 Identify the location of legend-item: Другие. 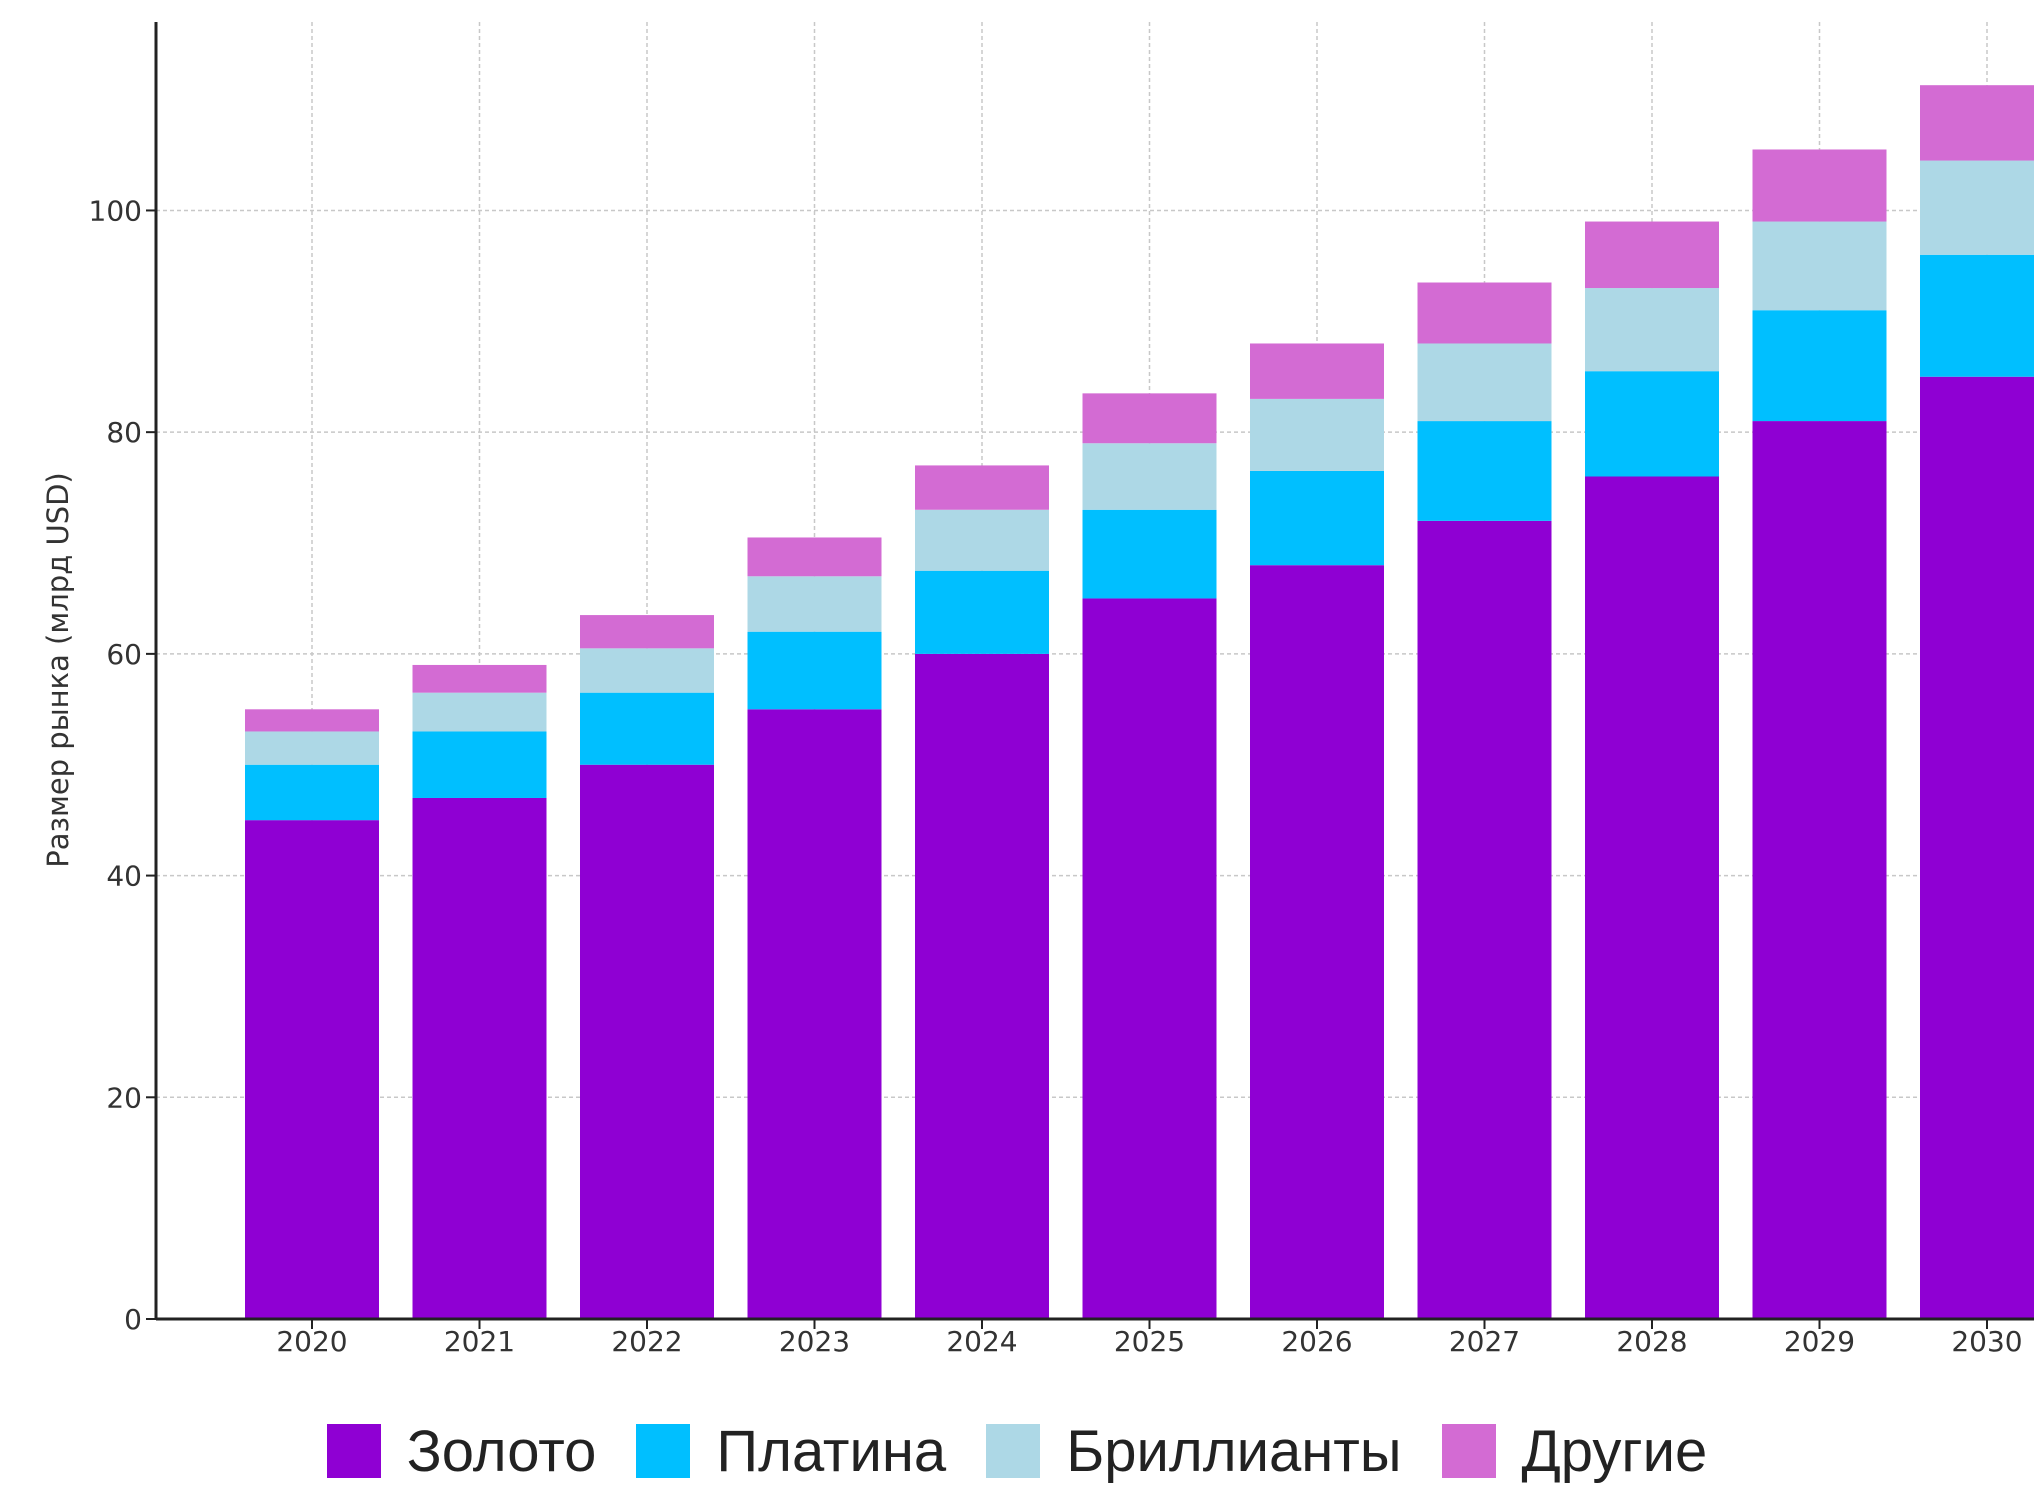
(1574, 1451).